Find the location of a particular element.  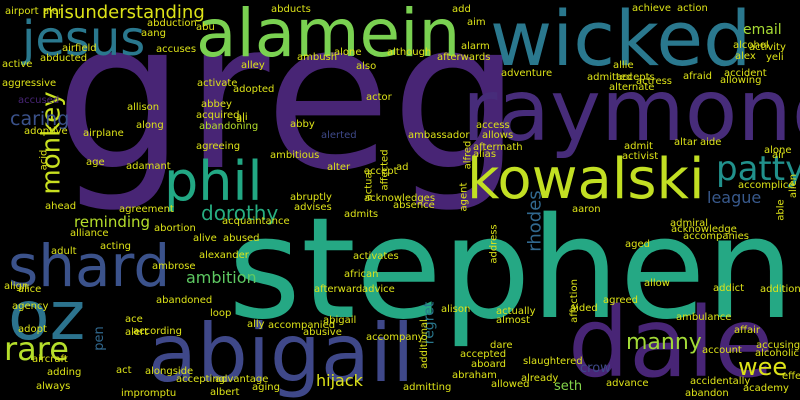

cloud-word: afraid is located at coordinates (698, 76).